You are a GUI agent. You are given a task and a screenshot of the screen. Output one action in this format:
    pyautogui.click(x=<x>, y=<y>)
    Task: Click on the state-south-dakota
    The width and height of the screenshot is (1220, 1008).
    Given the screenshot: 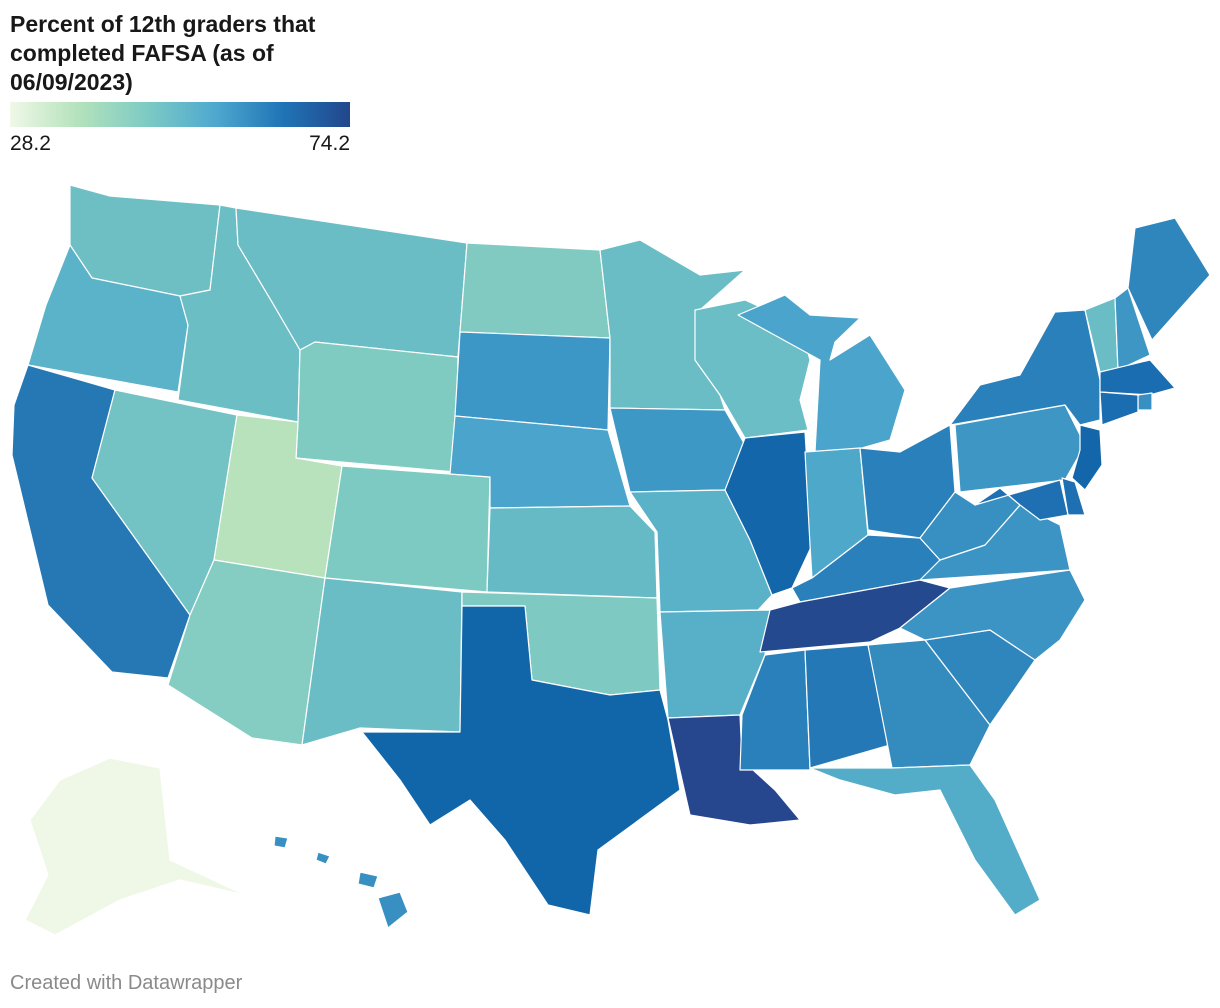 What is the action you would take?
    pyautogui.click(x=532, y=381)
    